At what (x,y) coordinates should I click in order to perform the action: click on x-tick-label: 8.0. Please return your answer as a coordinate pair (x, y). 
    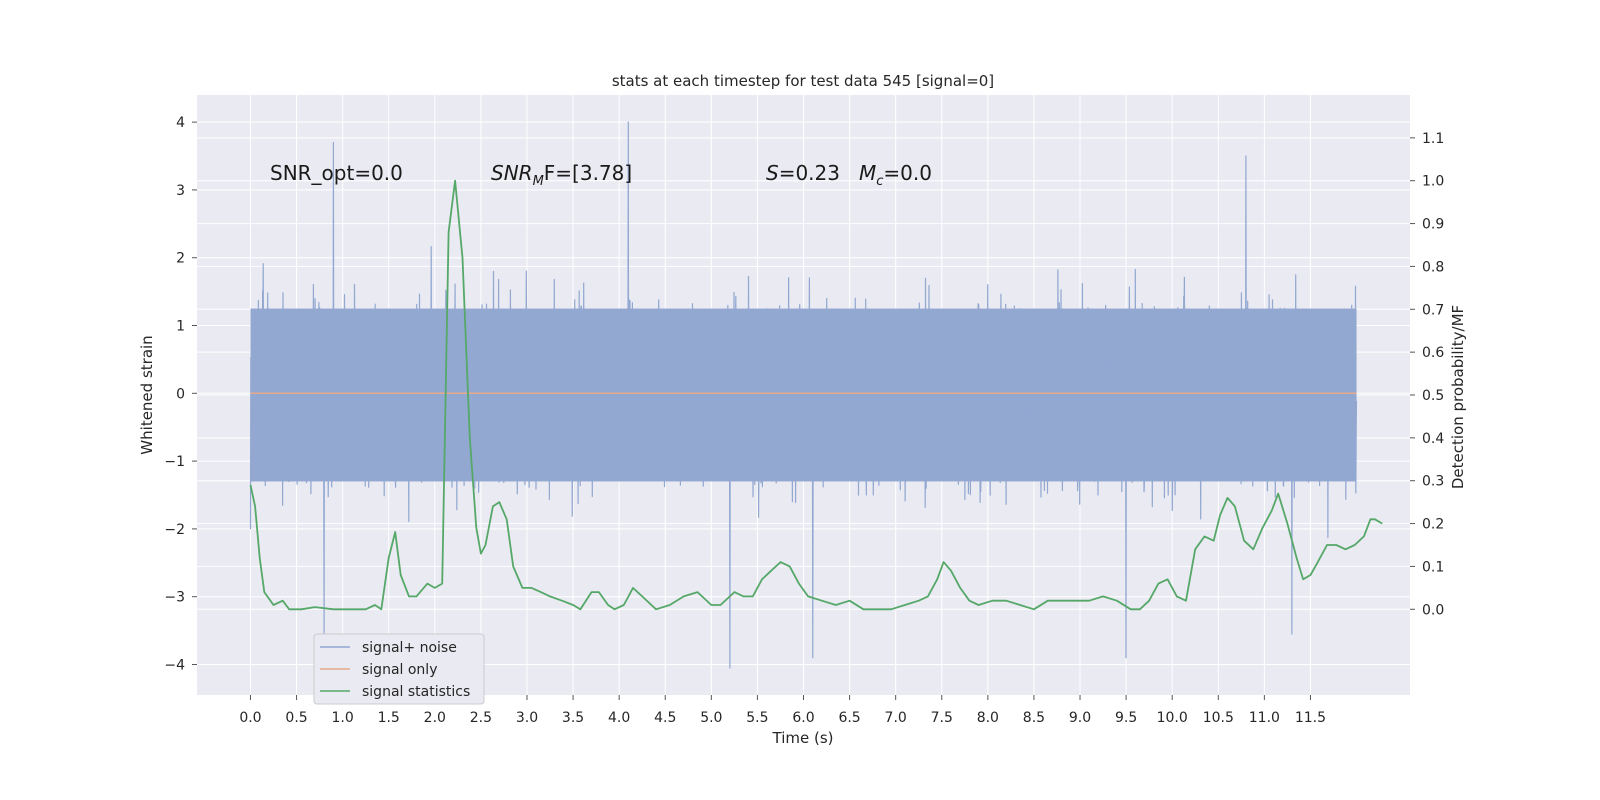
    Looking at the image, I should click on (988, 718).